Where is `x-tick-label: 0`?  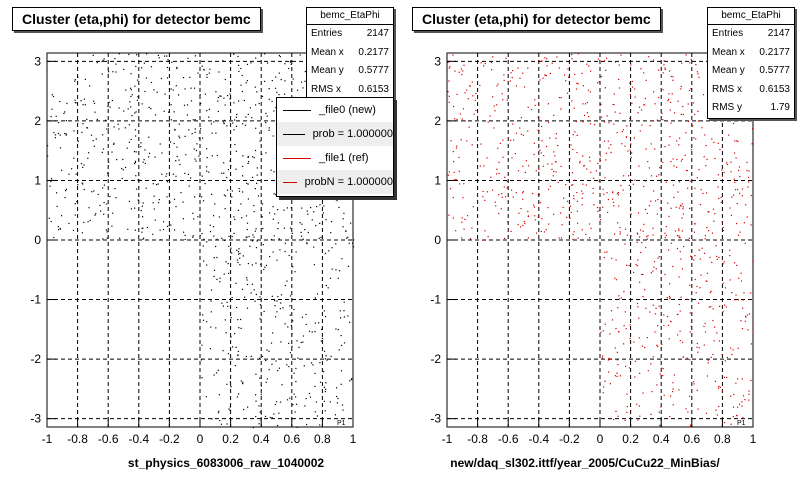
x-tick-label: 0 is located at coordinates (200, 439).